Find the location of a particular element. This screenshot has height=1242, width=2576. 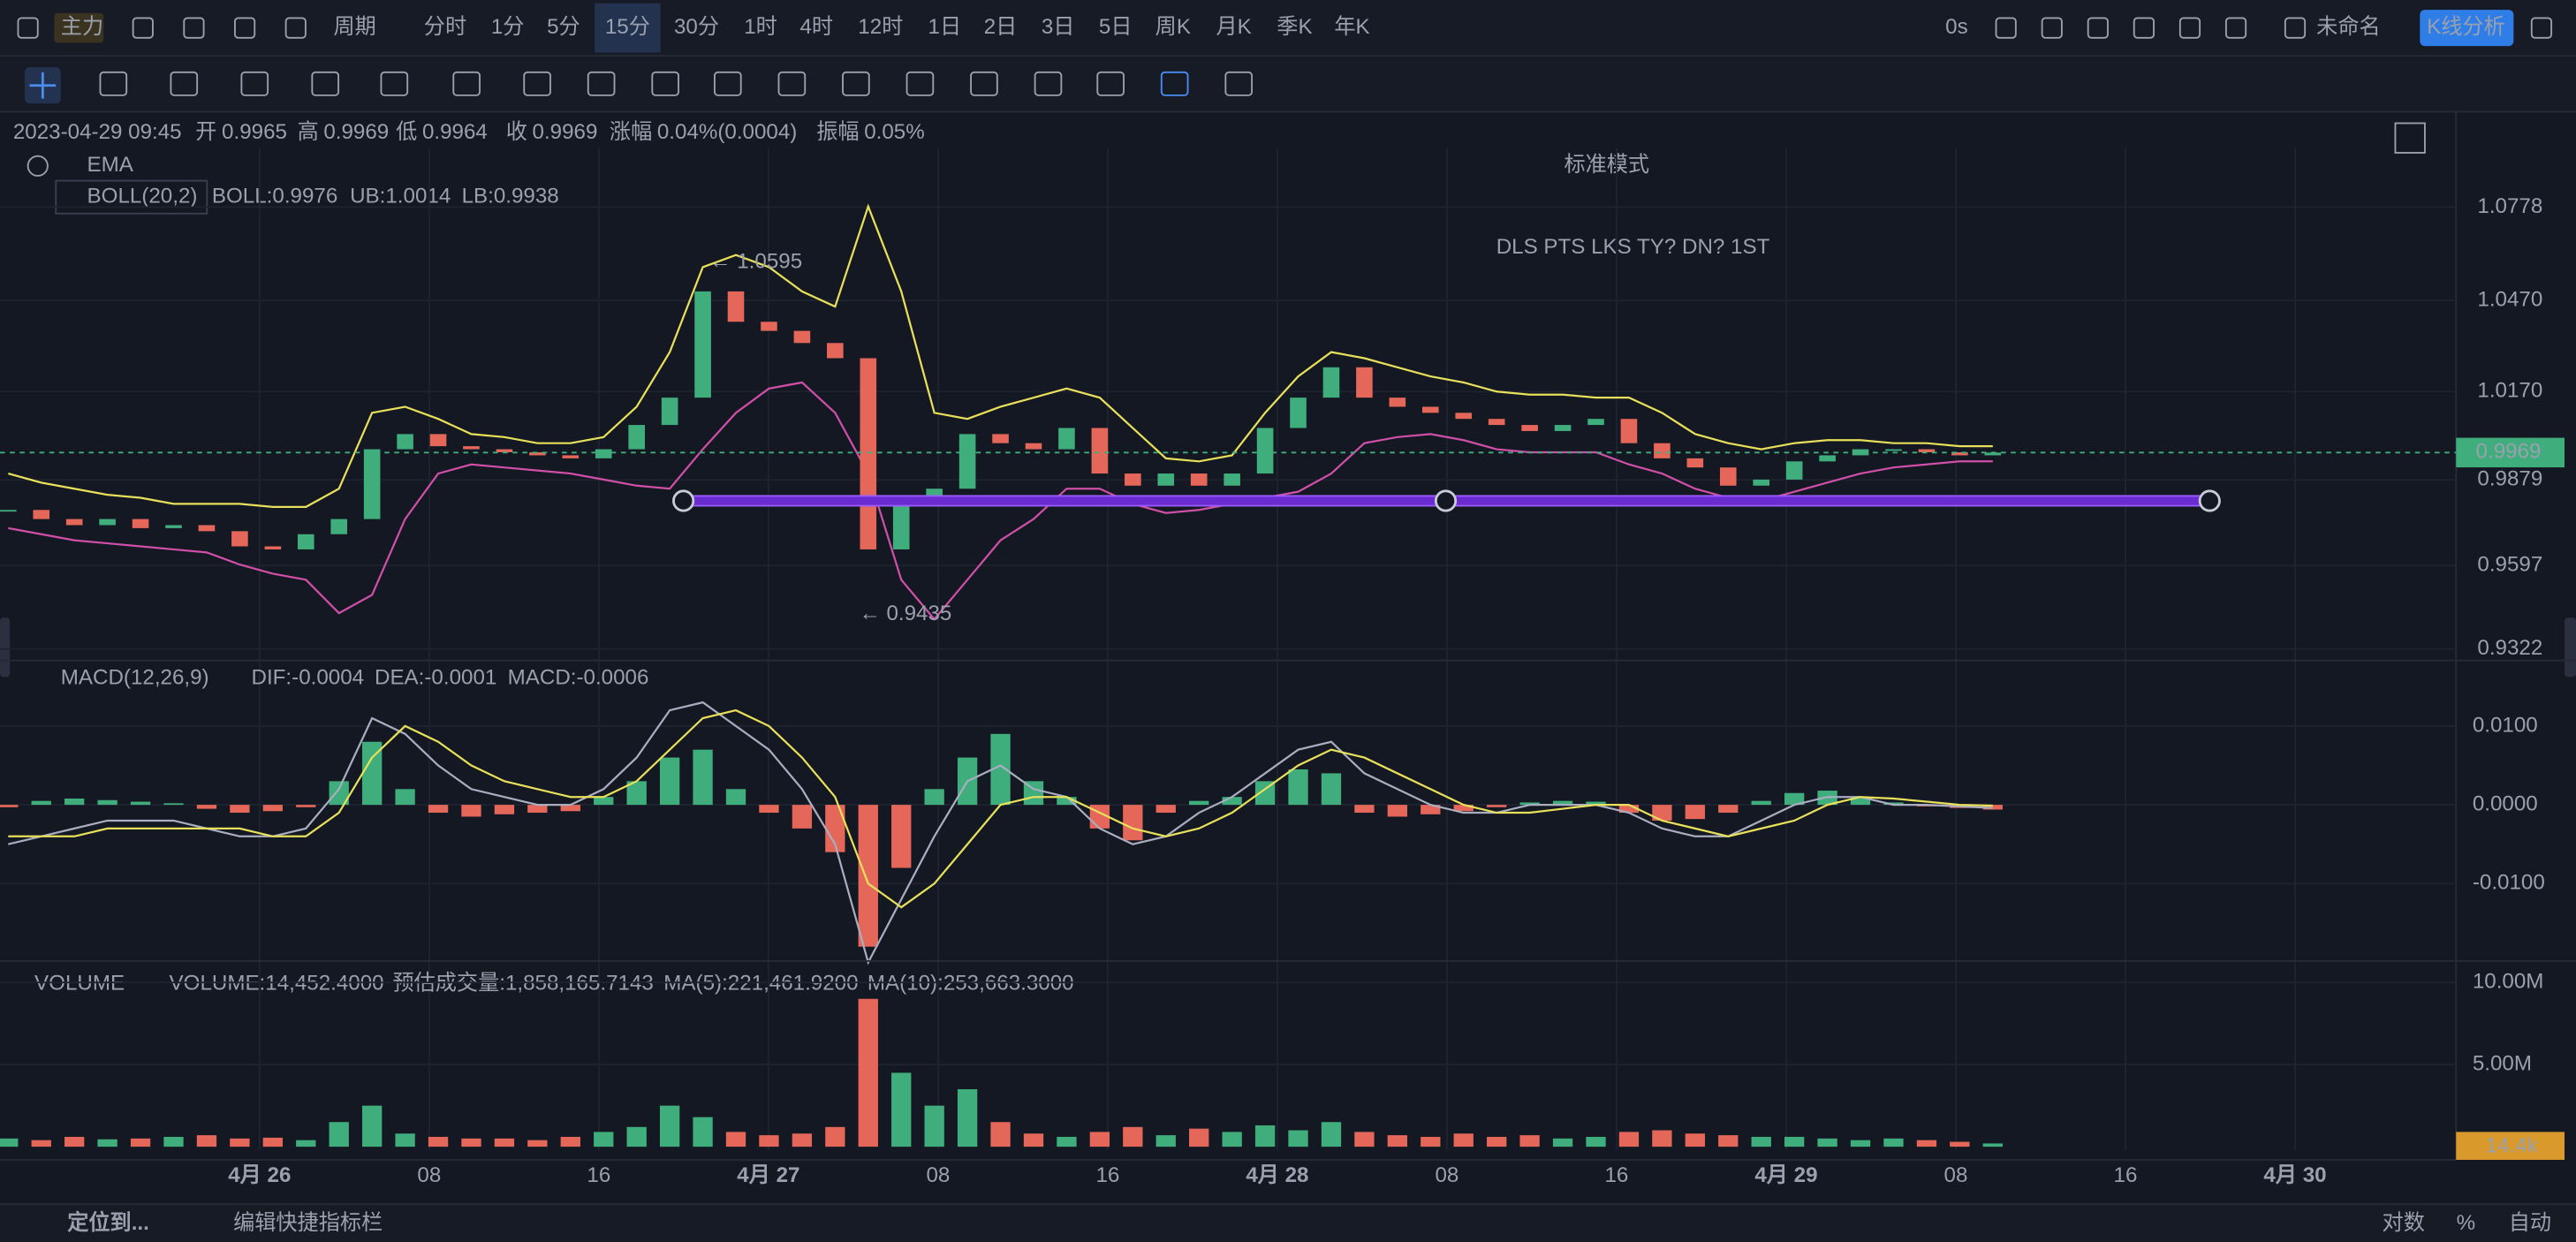

period-button: 3日 is located at coordinates (1058, 27).